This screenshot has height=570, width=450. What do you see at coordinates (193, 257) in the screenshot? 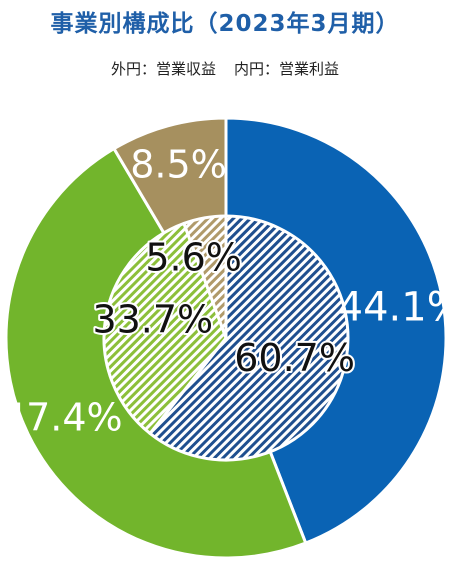
I see `inner-label-segment-c: 5.6%` at bounding box center [193, 257].